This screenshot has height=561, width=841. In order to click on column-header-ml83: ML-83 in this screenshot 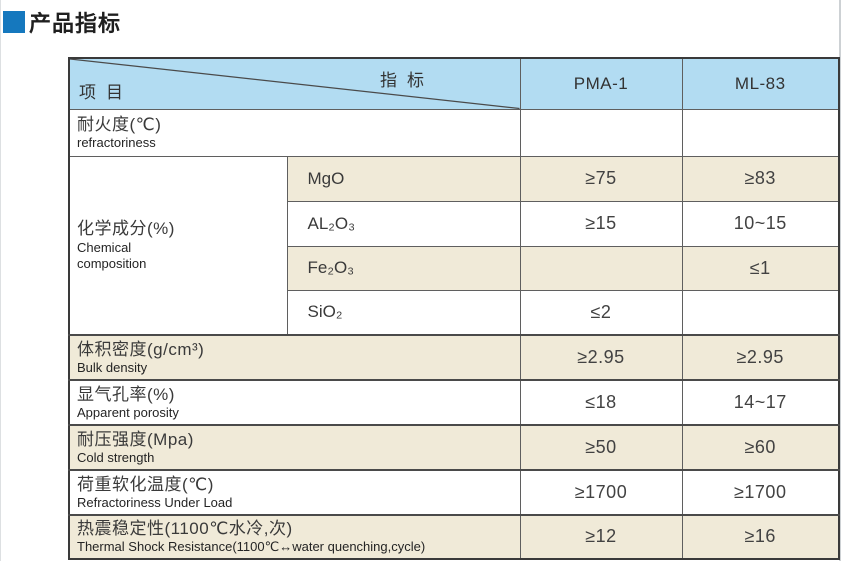, I will do `click(760, 83)`.